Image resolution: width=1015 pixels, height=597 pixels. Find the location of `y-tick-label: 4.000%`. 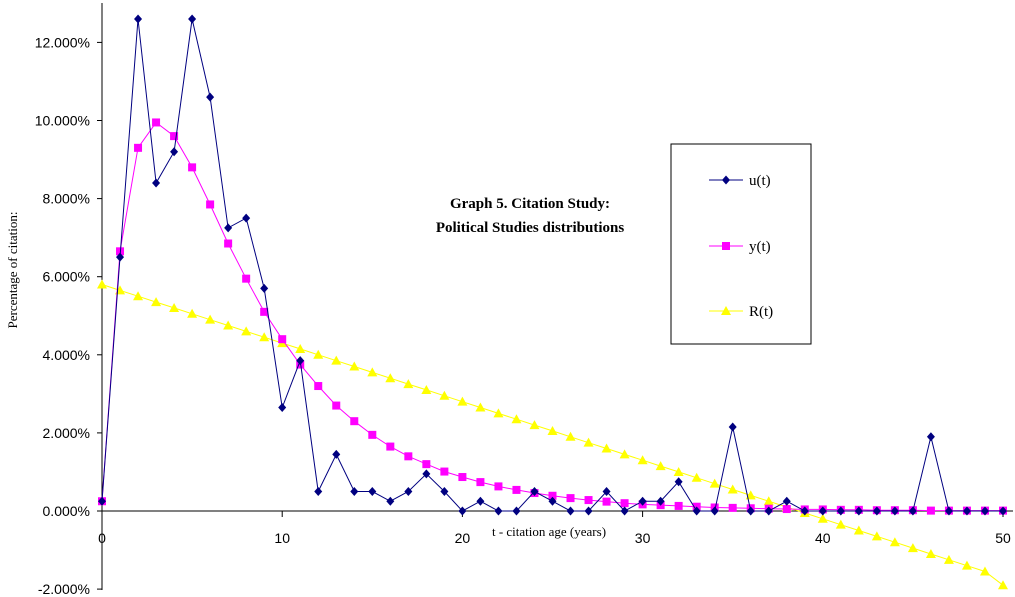

y-tick-label: 4.000% is located at coordinates (66, 355).